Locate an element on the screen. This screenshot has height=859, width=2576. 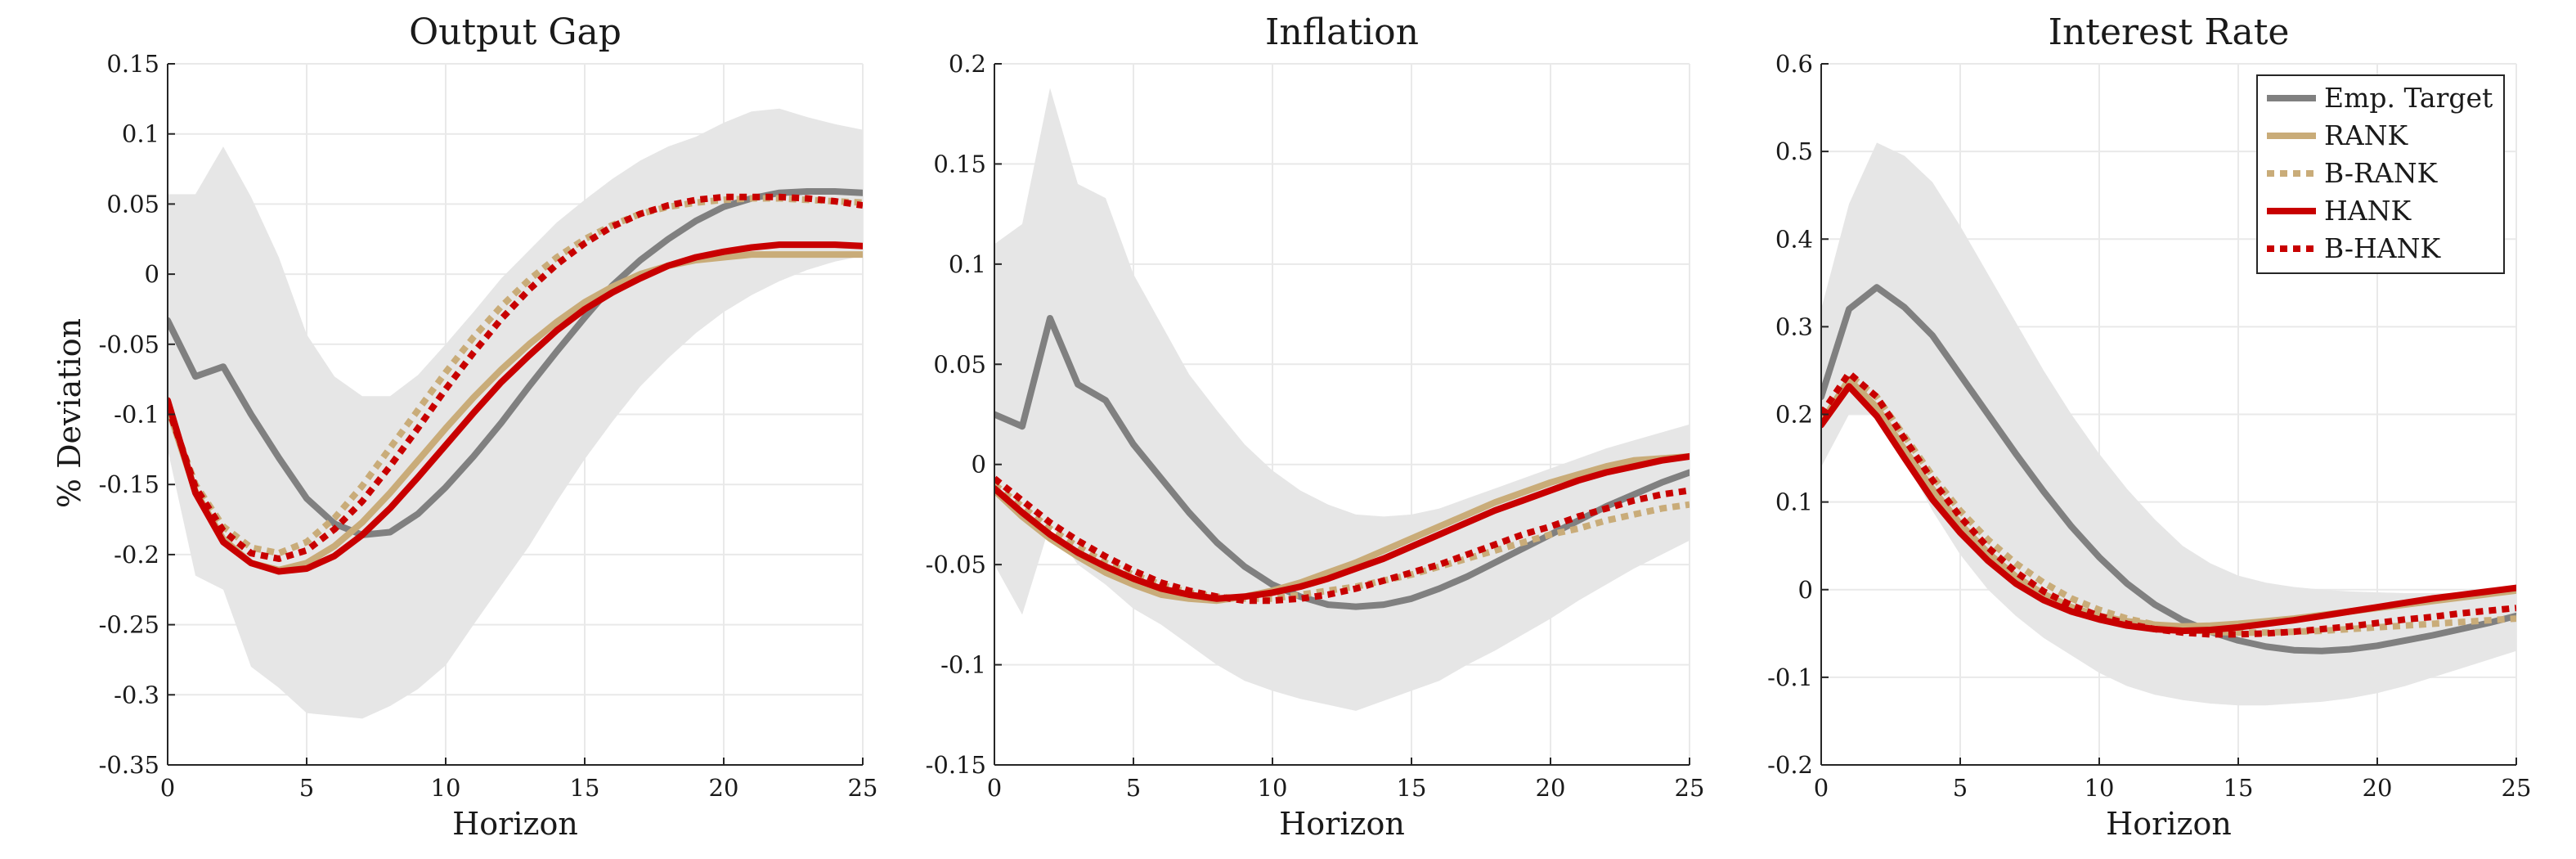
legend-entry-bhank: B-HANK is located at coordinates (2354, 248).